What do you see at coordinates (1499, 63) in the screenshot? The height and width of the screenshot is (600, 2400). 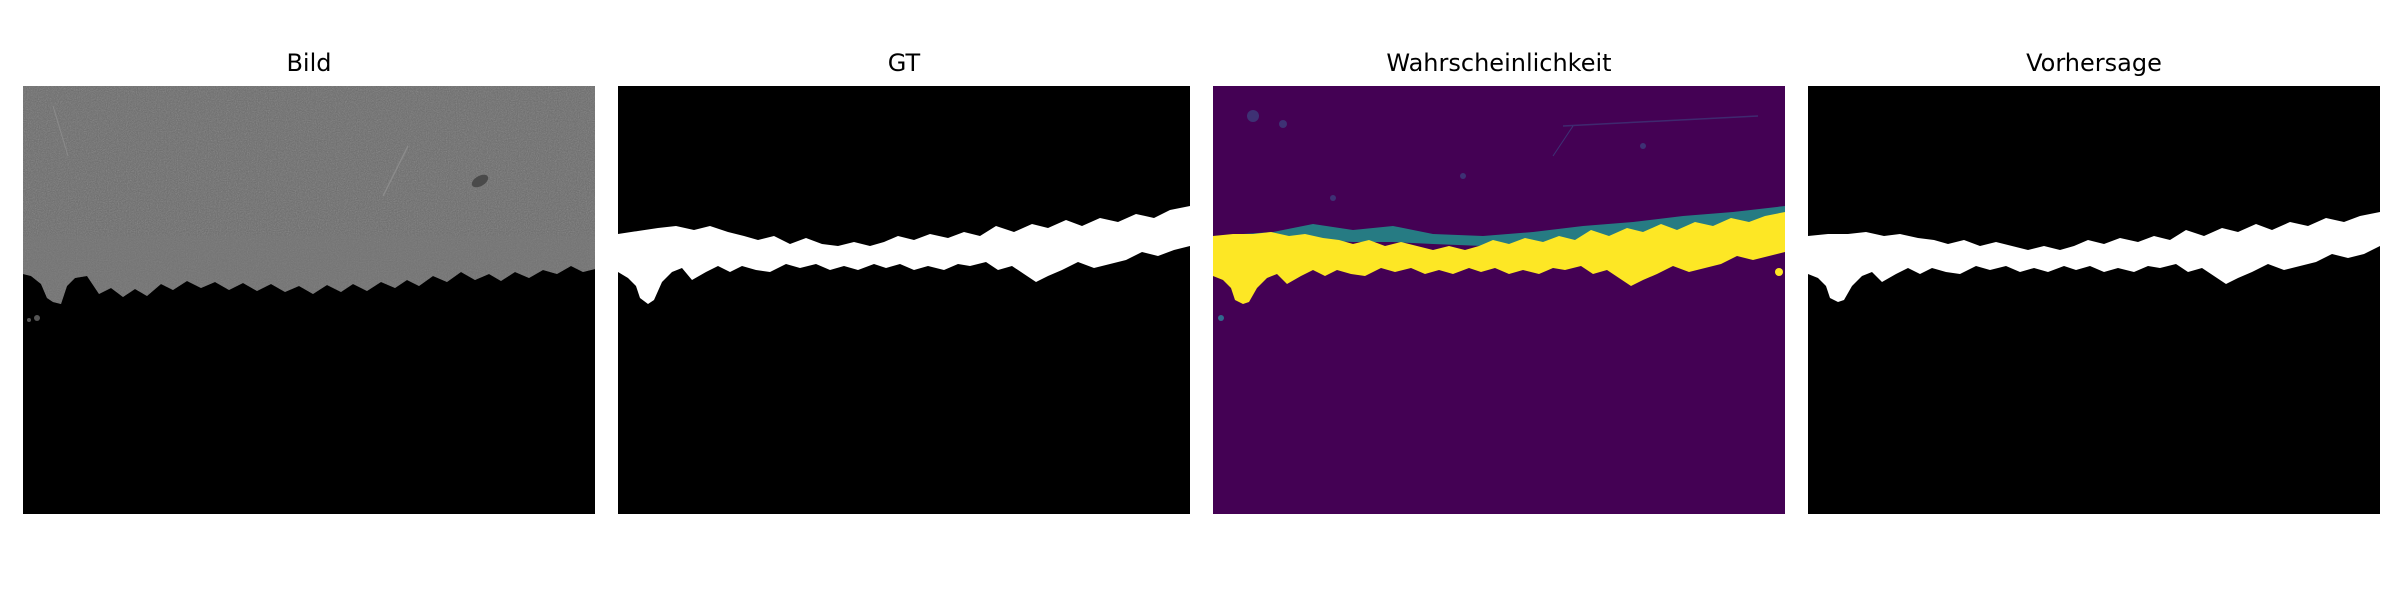 I see `panel-title-wahrscheinlichkeit: Wahrscheinlichkeit` at bounding box center [1499, 63].